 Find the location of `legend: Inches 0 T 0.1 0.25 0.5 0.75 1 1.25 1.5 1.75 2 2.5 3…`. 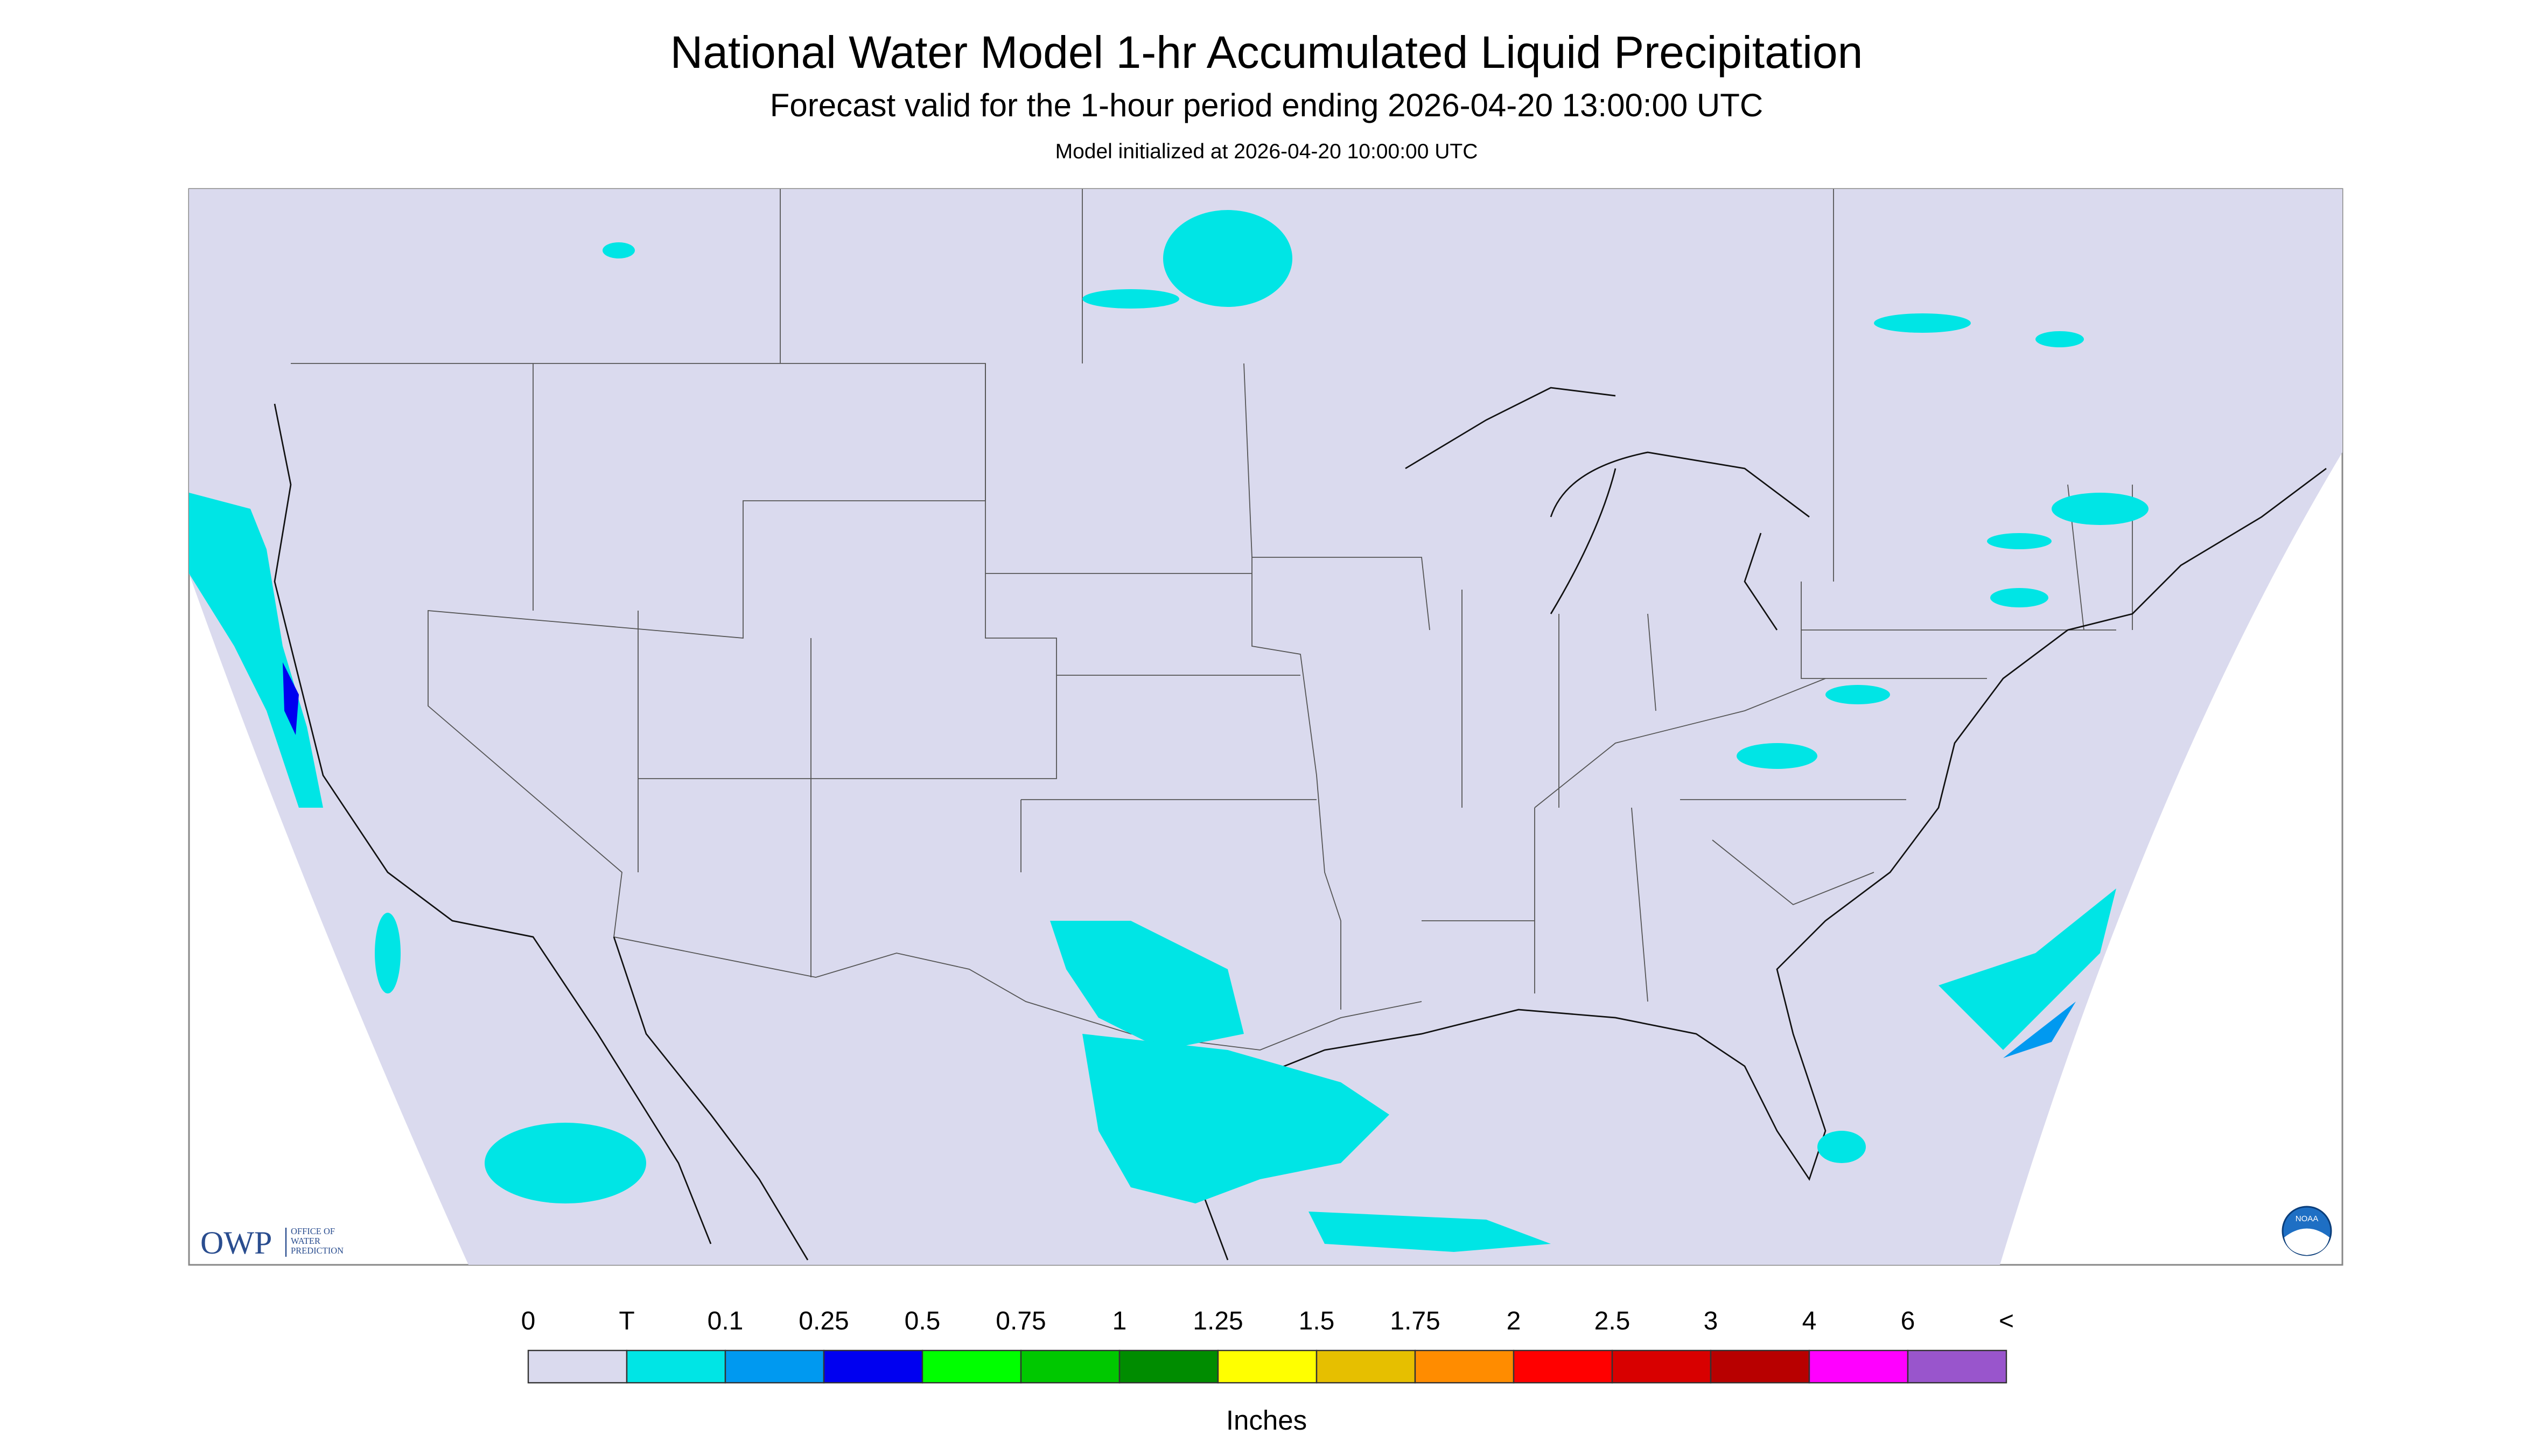

legend: Inches 0 T 0.1 0.25 0.5 0.75 1 1.25 1.5 1.75 2 2.5 3… is located at coordinates (1267, 1371).